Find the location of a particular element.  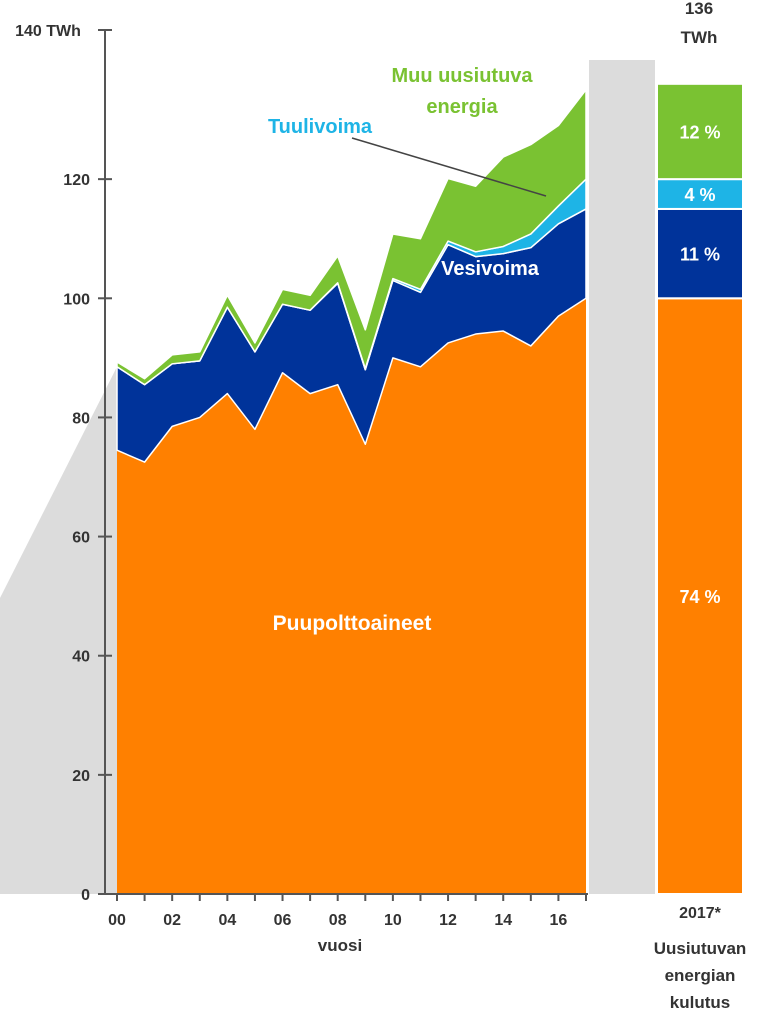

bar-2017-segment-tuulivoima is located at coordinates (700, 194).